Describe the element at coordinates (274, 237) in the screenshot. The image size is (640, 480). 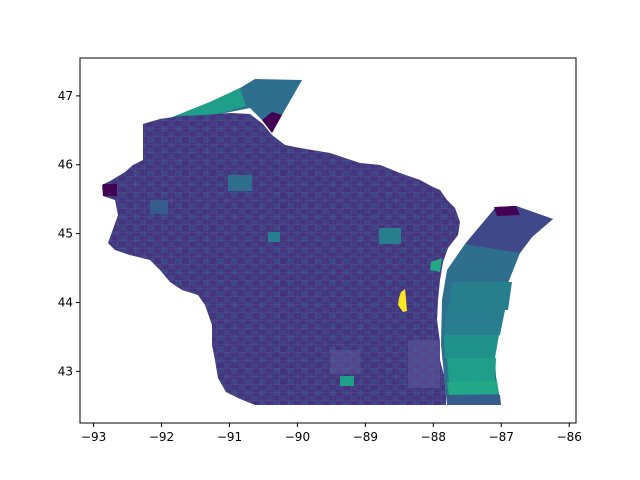
I see `patch-teal-central` at that location.